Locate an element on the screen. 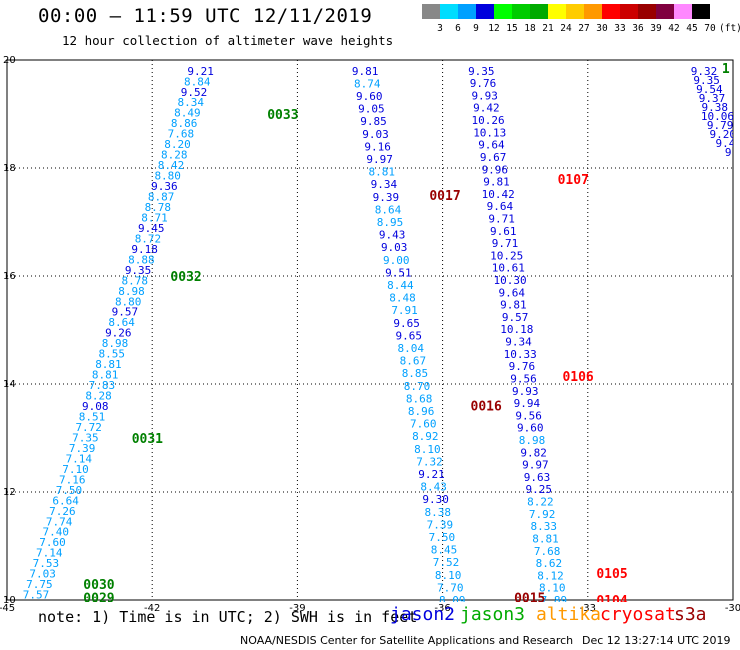  wave-height-value: 9.26 is located at coordinates (118, 333).